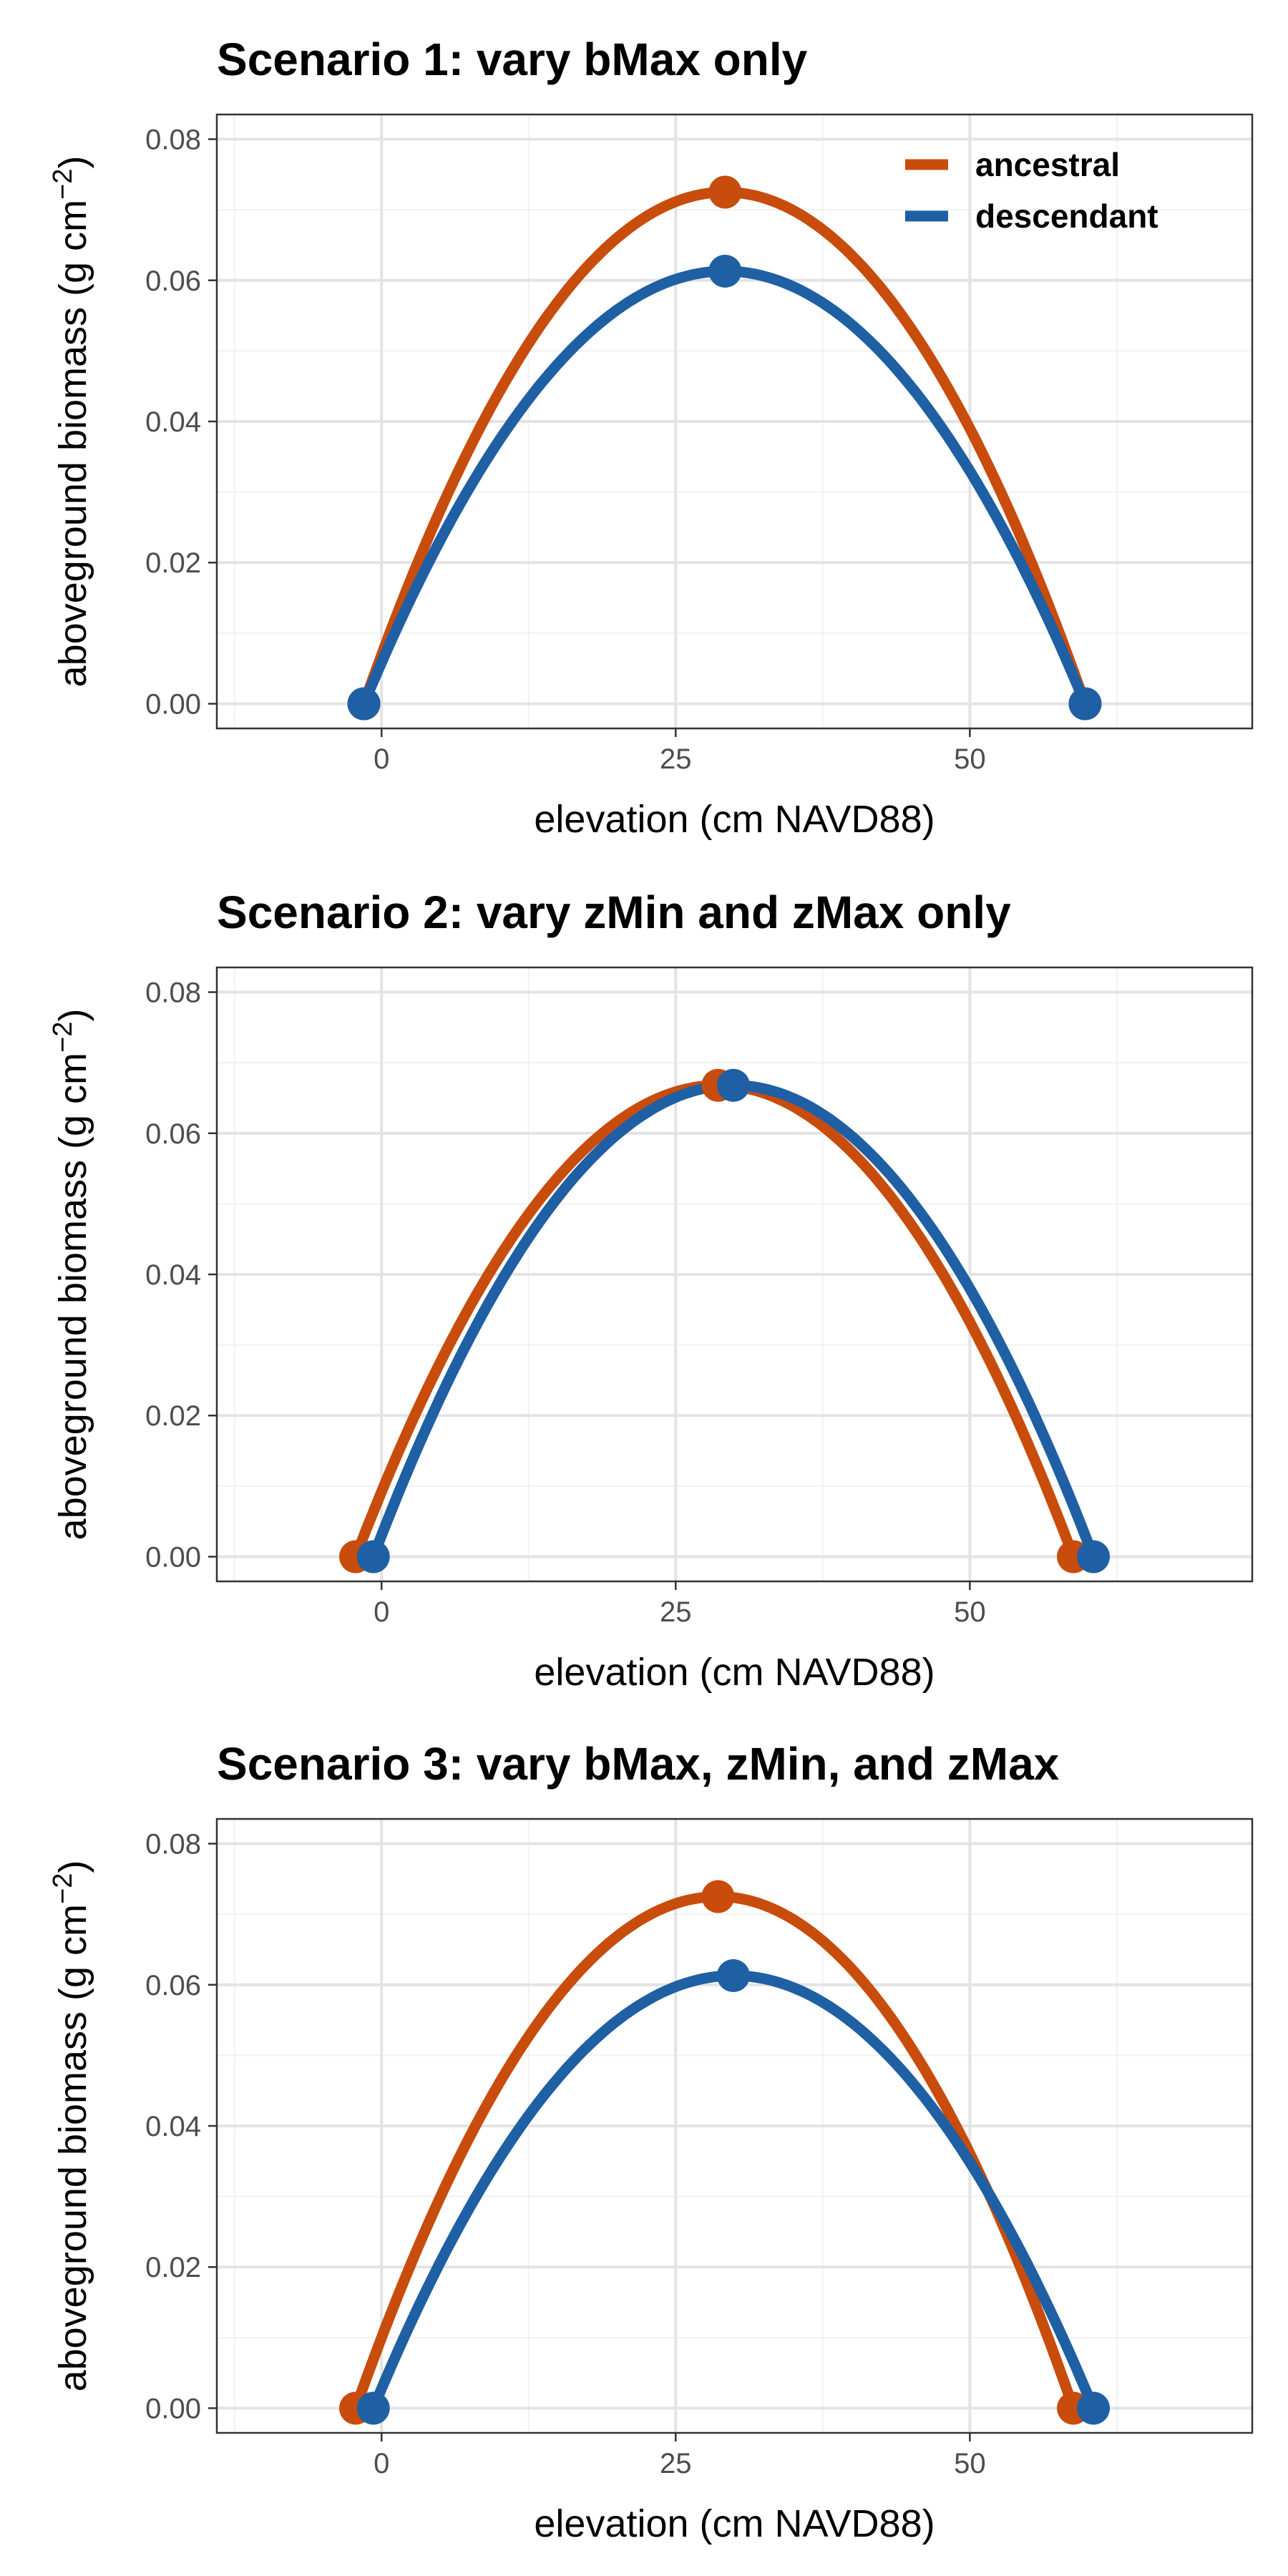 This screenshot has height=2576, width=1288. I want to click on legend-label-descendant: descendant, so click(1066, 216).